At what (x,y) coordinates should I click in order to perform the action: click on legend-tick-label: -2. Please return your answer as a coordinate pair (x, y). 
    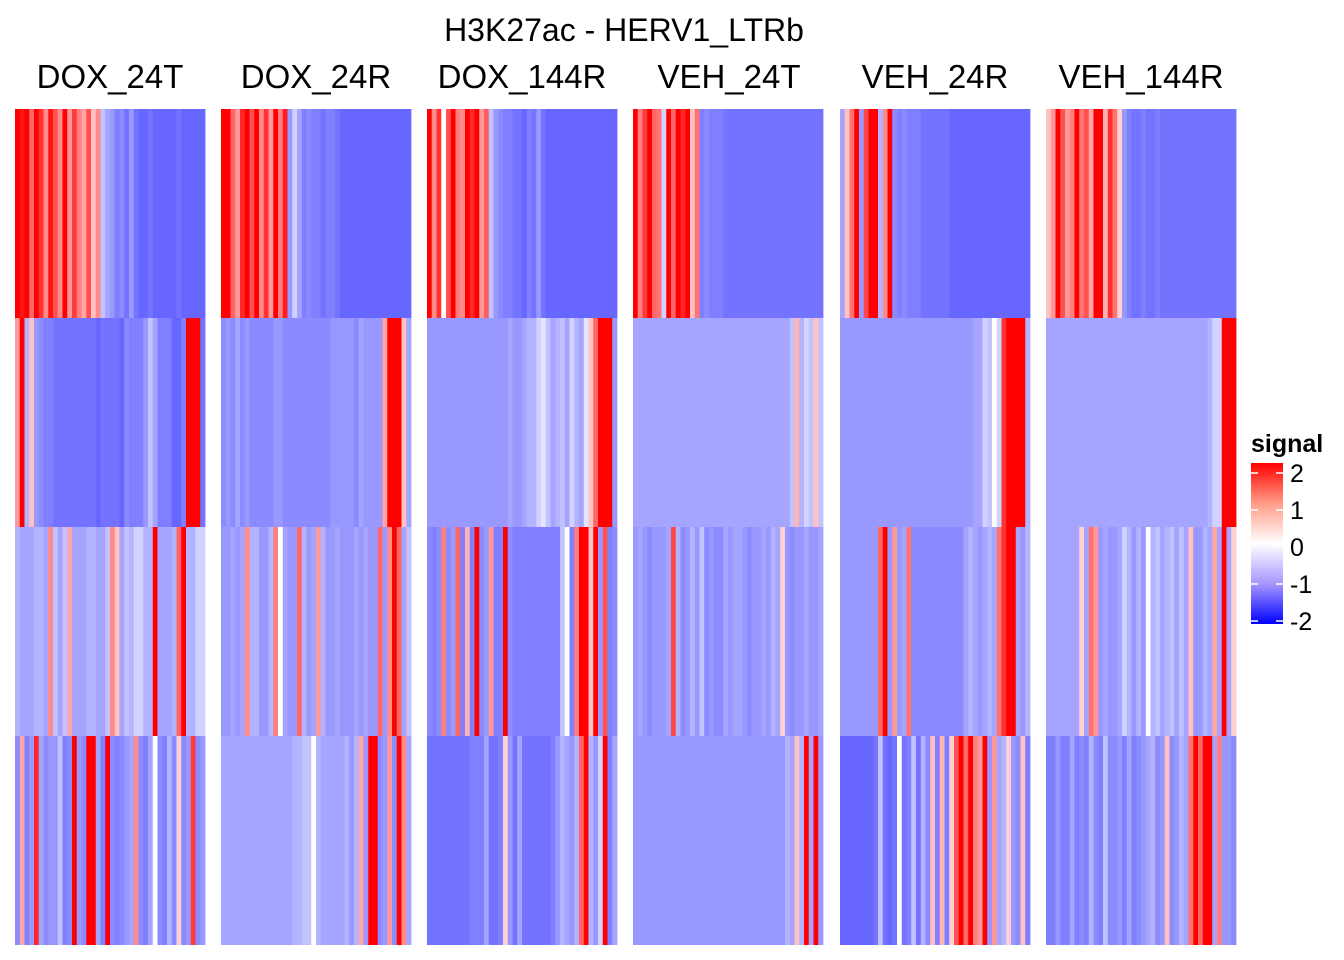
    Looking at the image, I should click on (1301, 622).